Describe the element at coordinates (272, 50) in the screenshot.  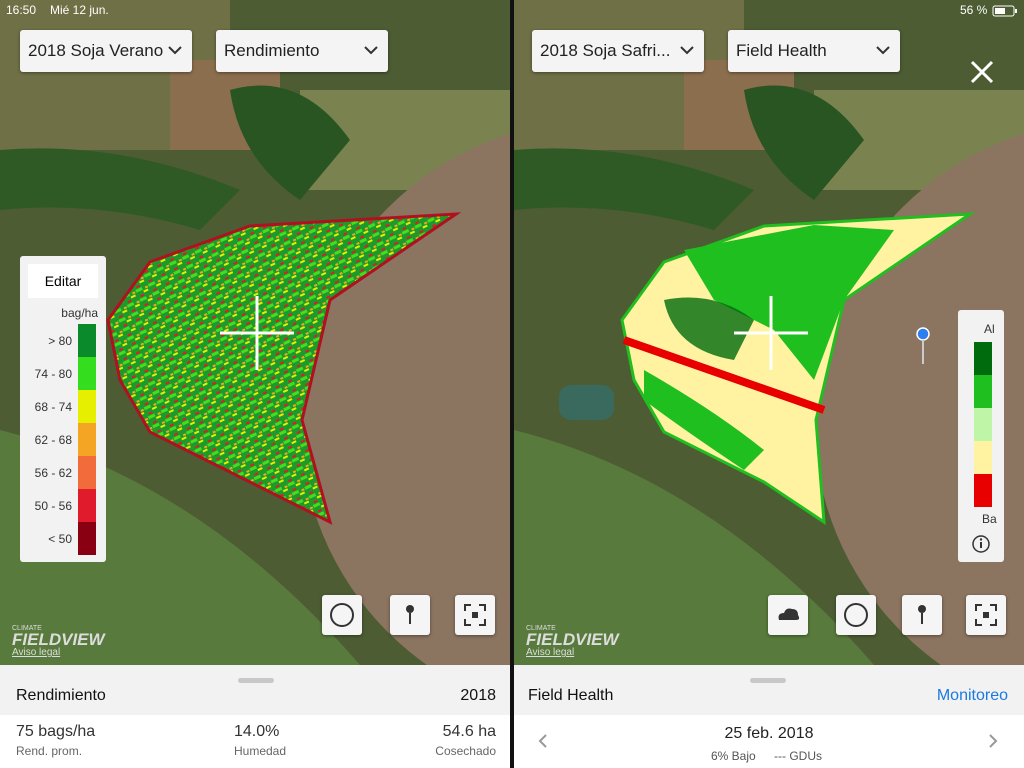
I see `layer-label: Rendimiento` at that location.